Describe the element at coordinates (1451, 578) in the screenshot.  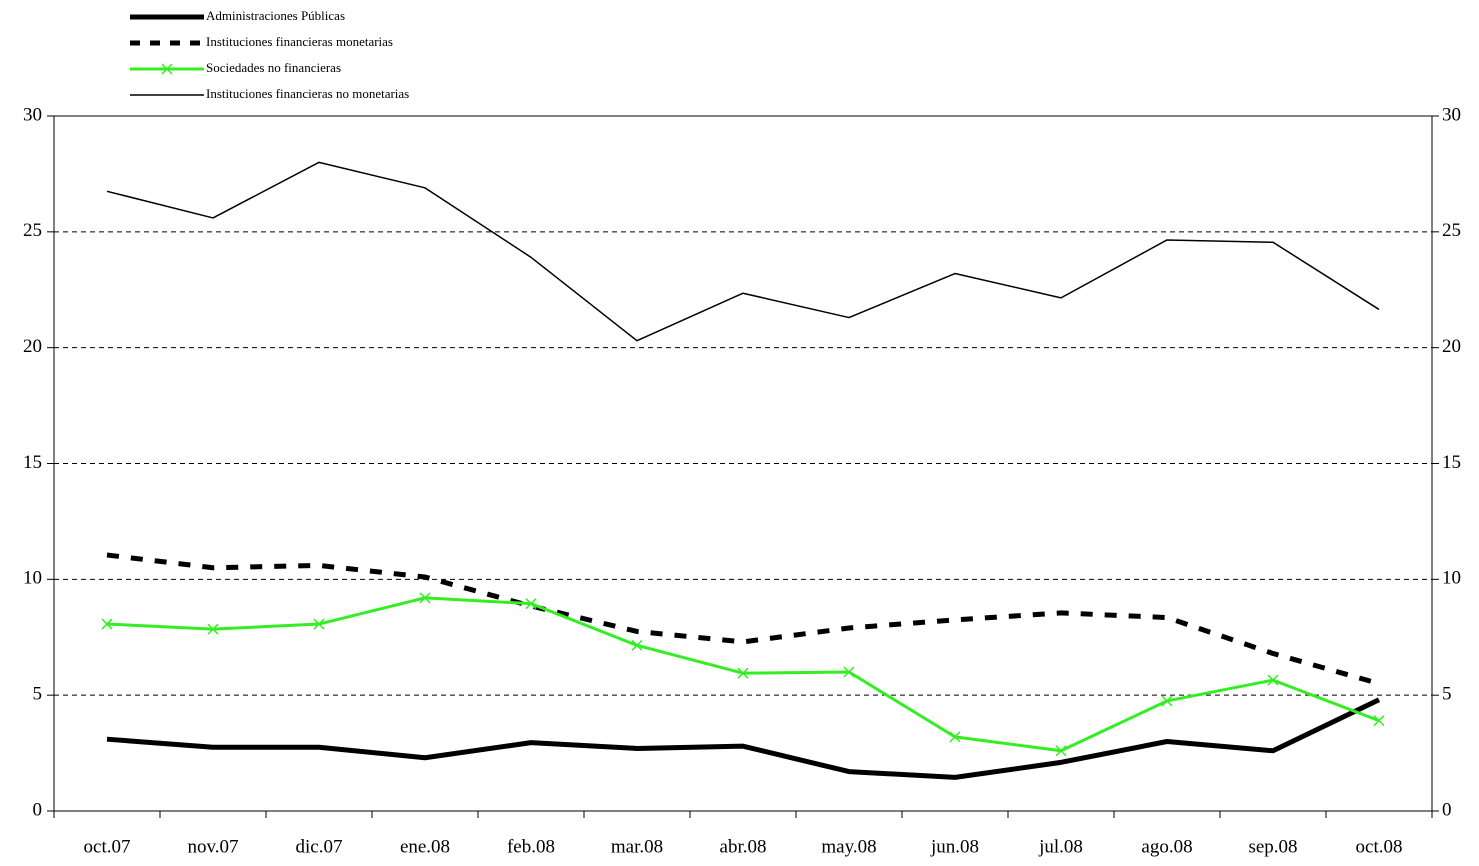
I see `y2-tick-label: 10` at that location.